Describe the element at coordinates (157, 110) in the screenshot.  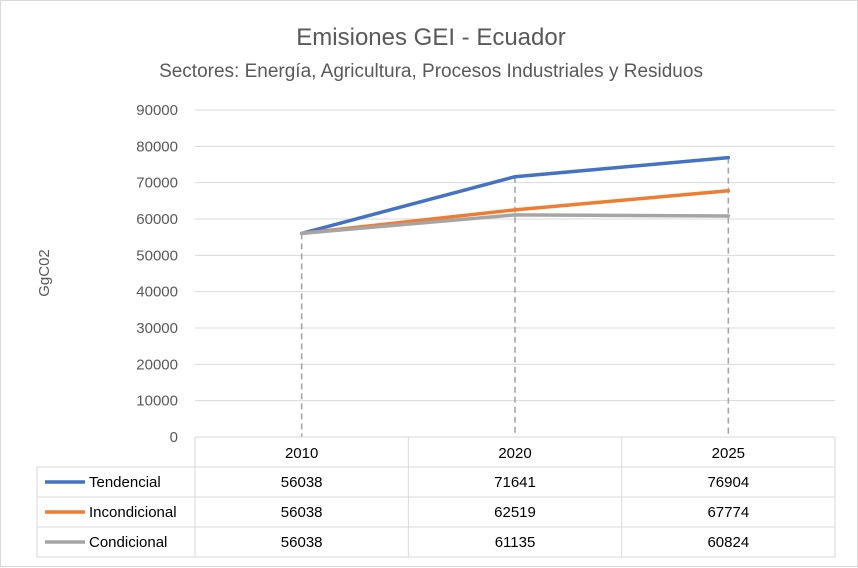
I see `y-tick-label: 90000` at that location.